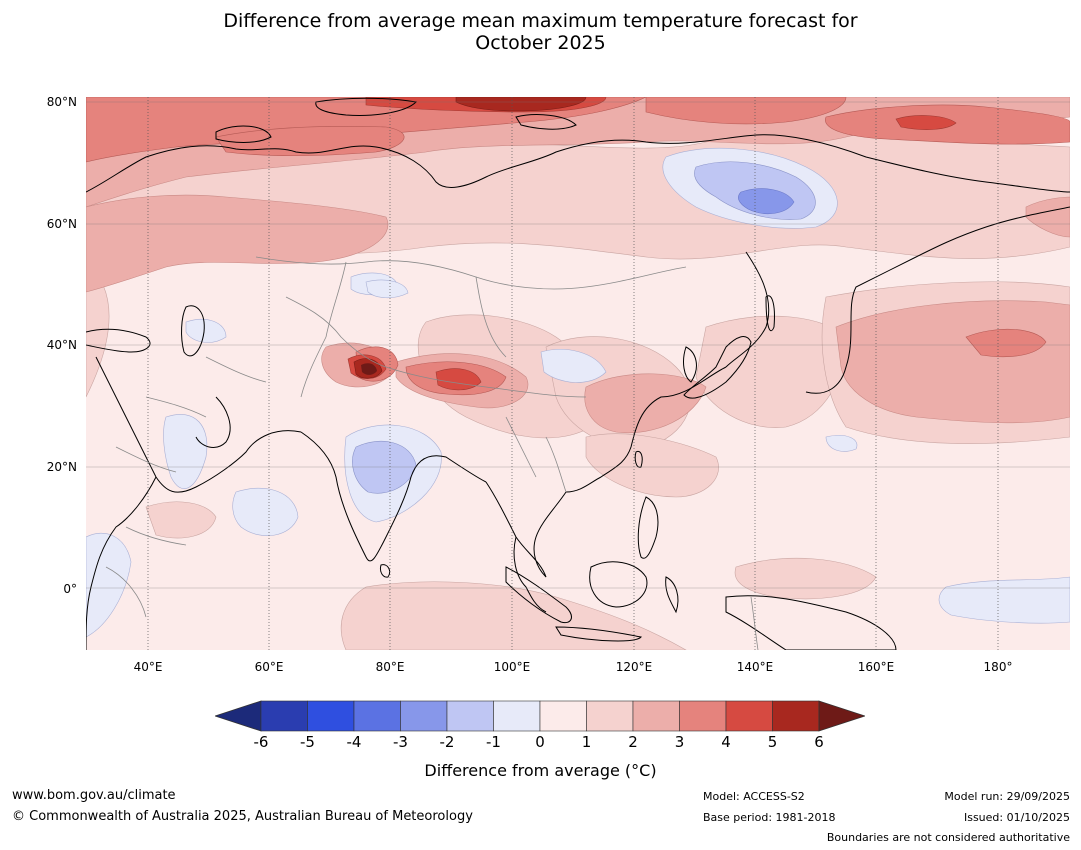 The image size is (1081, 850). I want to click on colorbar-tick-label: 3, so click(679, 742).